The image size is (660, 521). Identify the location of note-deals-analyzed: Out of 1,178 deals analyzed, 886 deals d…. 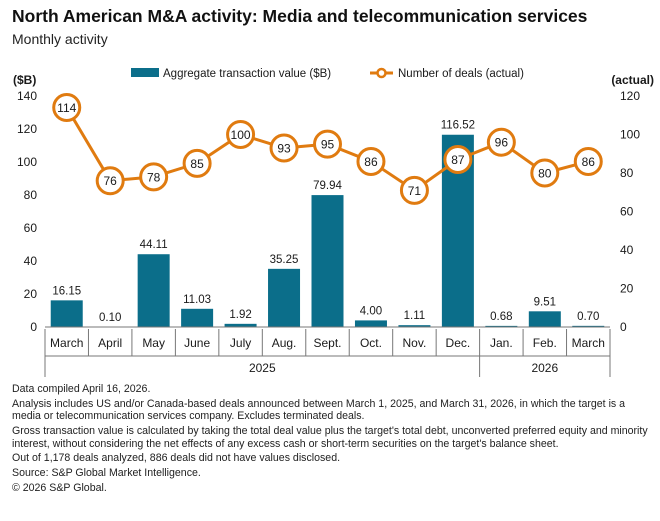
(176, 458).